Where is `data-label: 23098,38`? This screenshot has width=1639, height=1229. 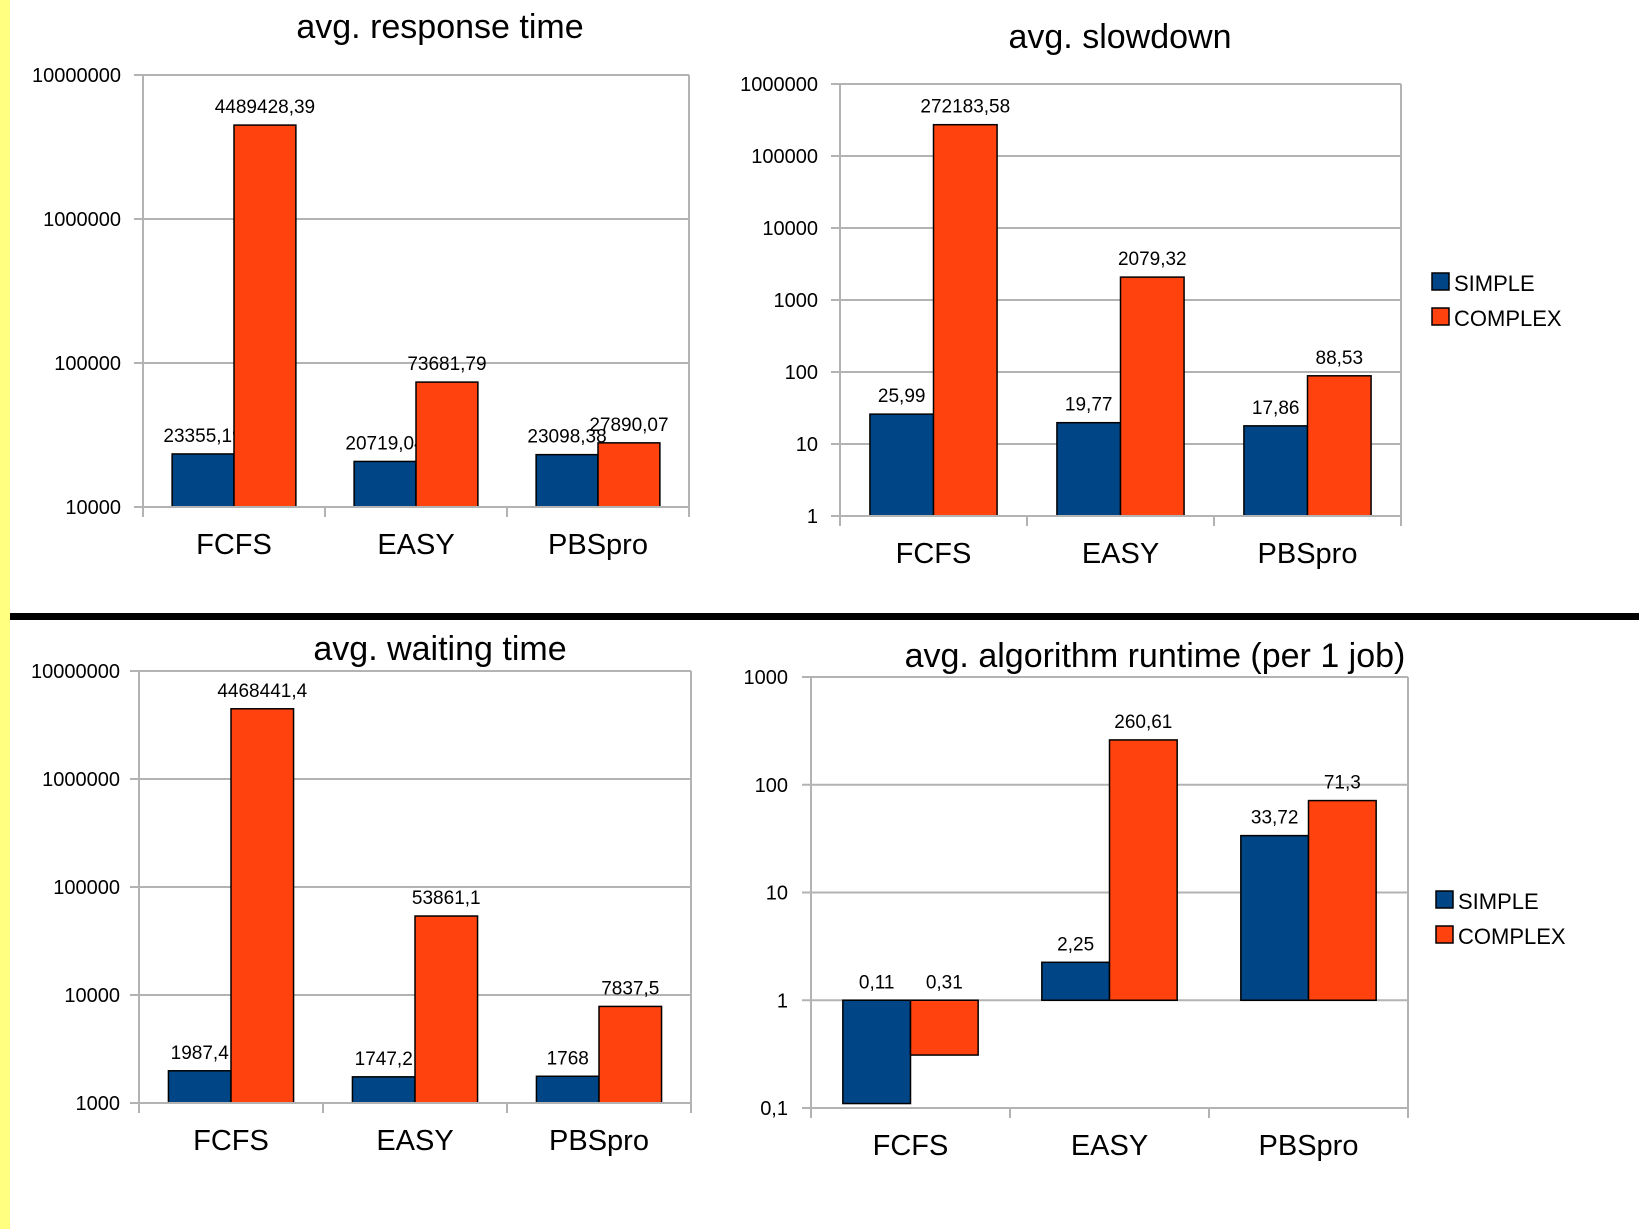 data-label: 23098,38 is located at coordinates (566, 437).